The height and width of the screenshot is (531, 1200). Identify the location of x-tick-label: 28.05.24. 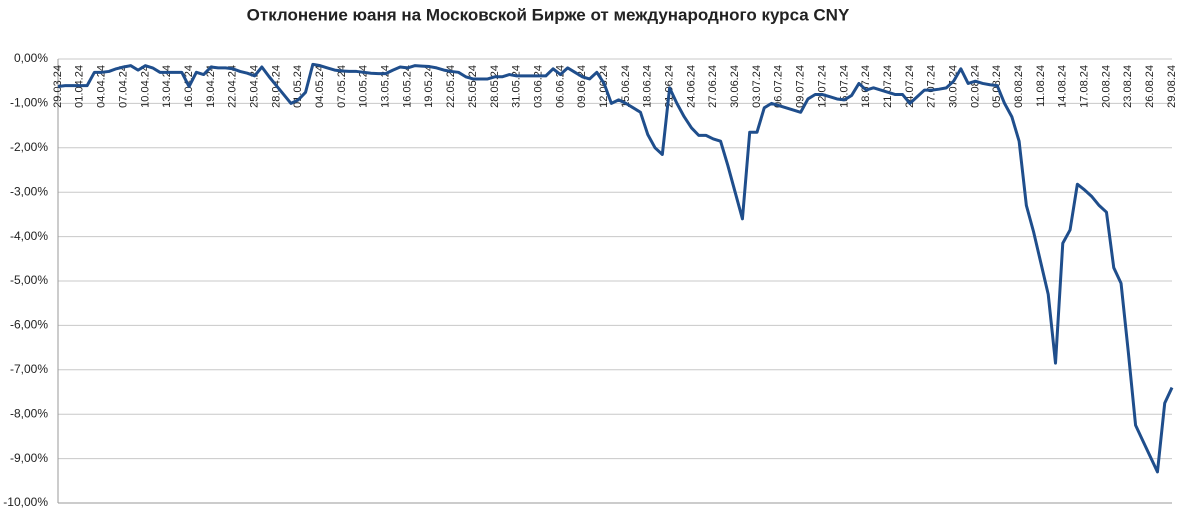
(495, 86).